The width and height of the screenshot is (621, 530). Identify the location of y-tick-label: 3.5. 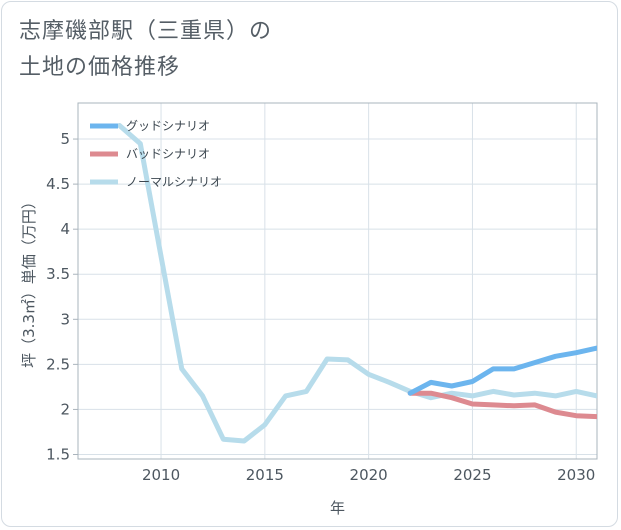
(58, 274).